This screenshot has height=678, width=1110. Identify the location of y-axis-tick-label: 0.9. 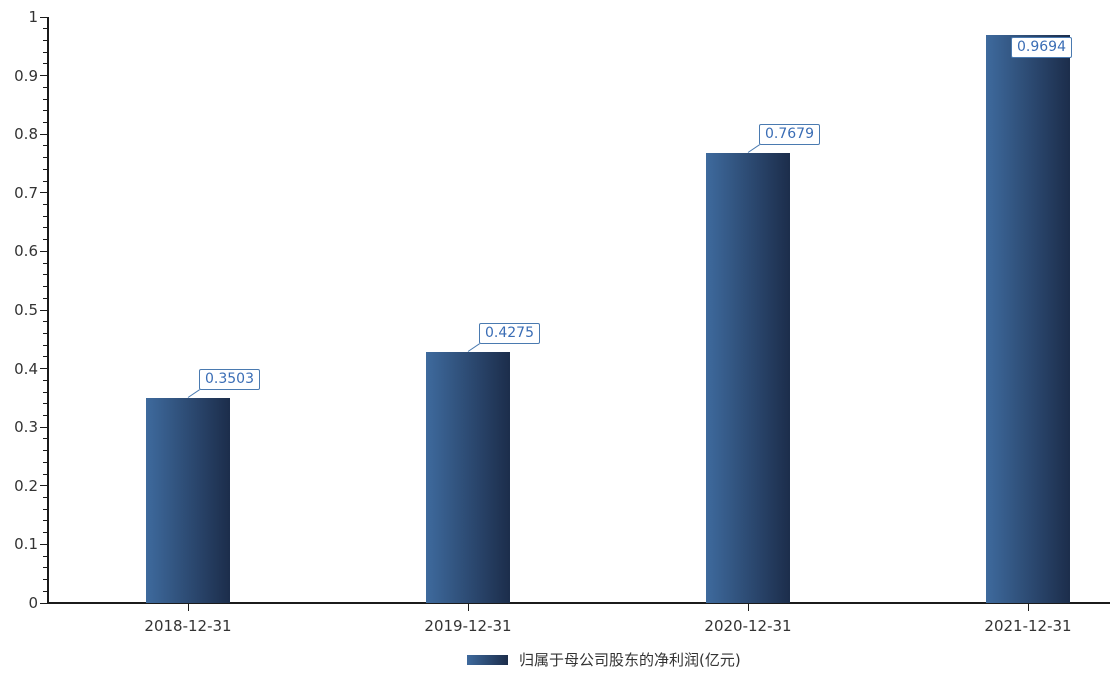
(26, 75).